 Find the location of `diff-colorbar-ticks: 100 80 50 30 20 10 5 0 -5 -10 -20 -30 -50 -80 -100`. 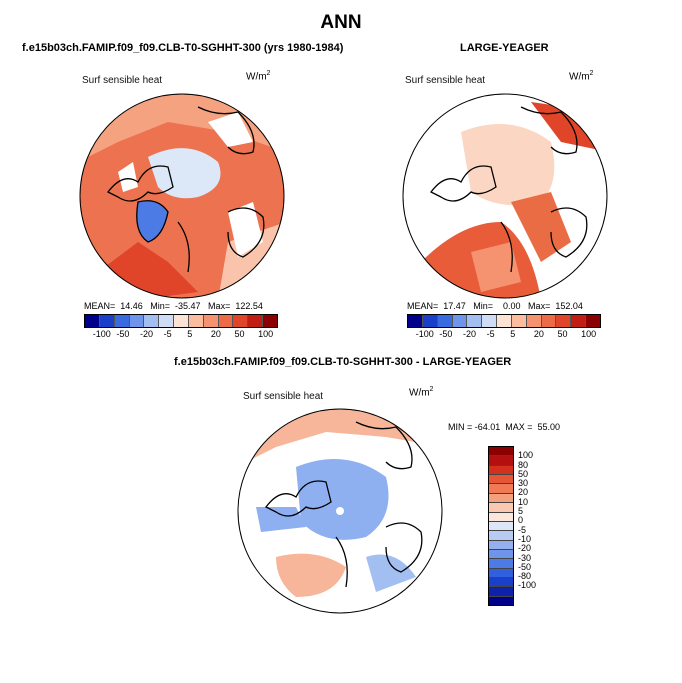

diff-colorbar-ticks: 100 80 50 30 20 10 5 0 -5 -10 -20 -30 -50 -80 -100 is located at coordinates (538, 525).